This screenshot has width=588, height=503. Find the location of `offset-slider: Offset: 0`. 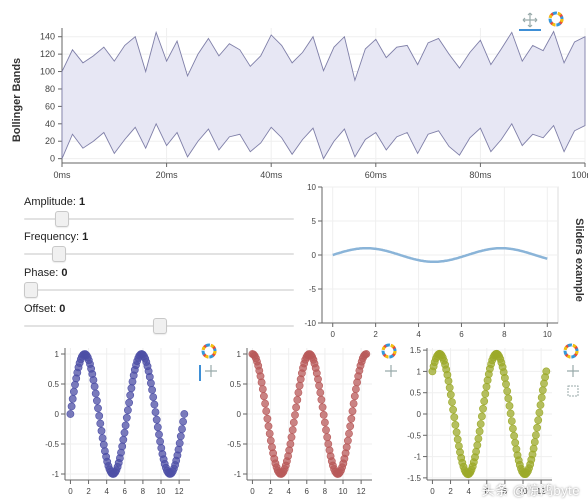

offset-slider: Offset: 0 is located at coordinates (159, 318).